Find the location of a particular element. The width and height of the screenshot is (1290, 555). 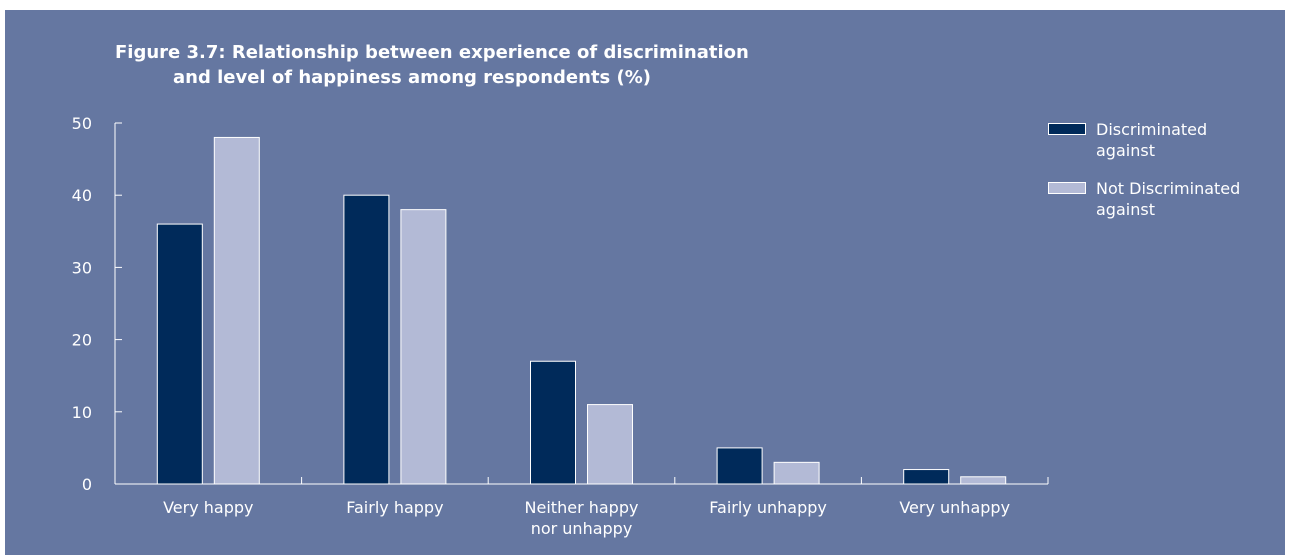

legend-label-discriminated: Discriminated against is located at coordinates (1193, 140).